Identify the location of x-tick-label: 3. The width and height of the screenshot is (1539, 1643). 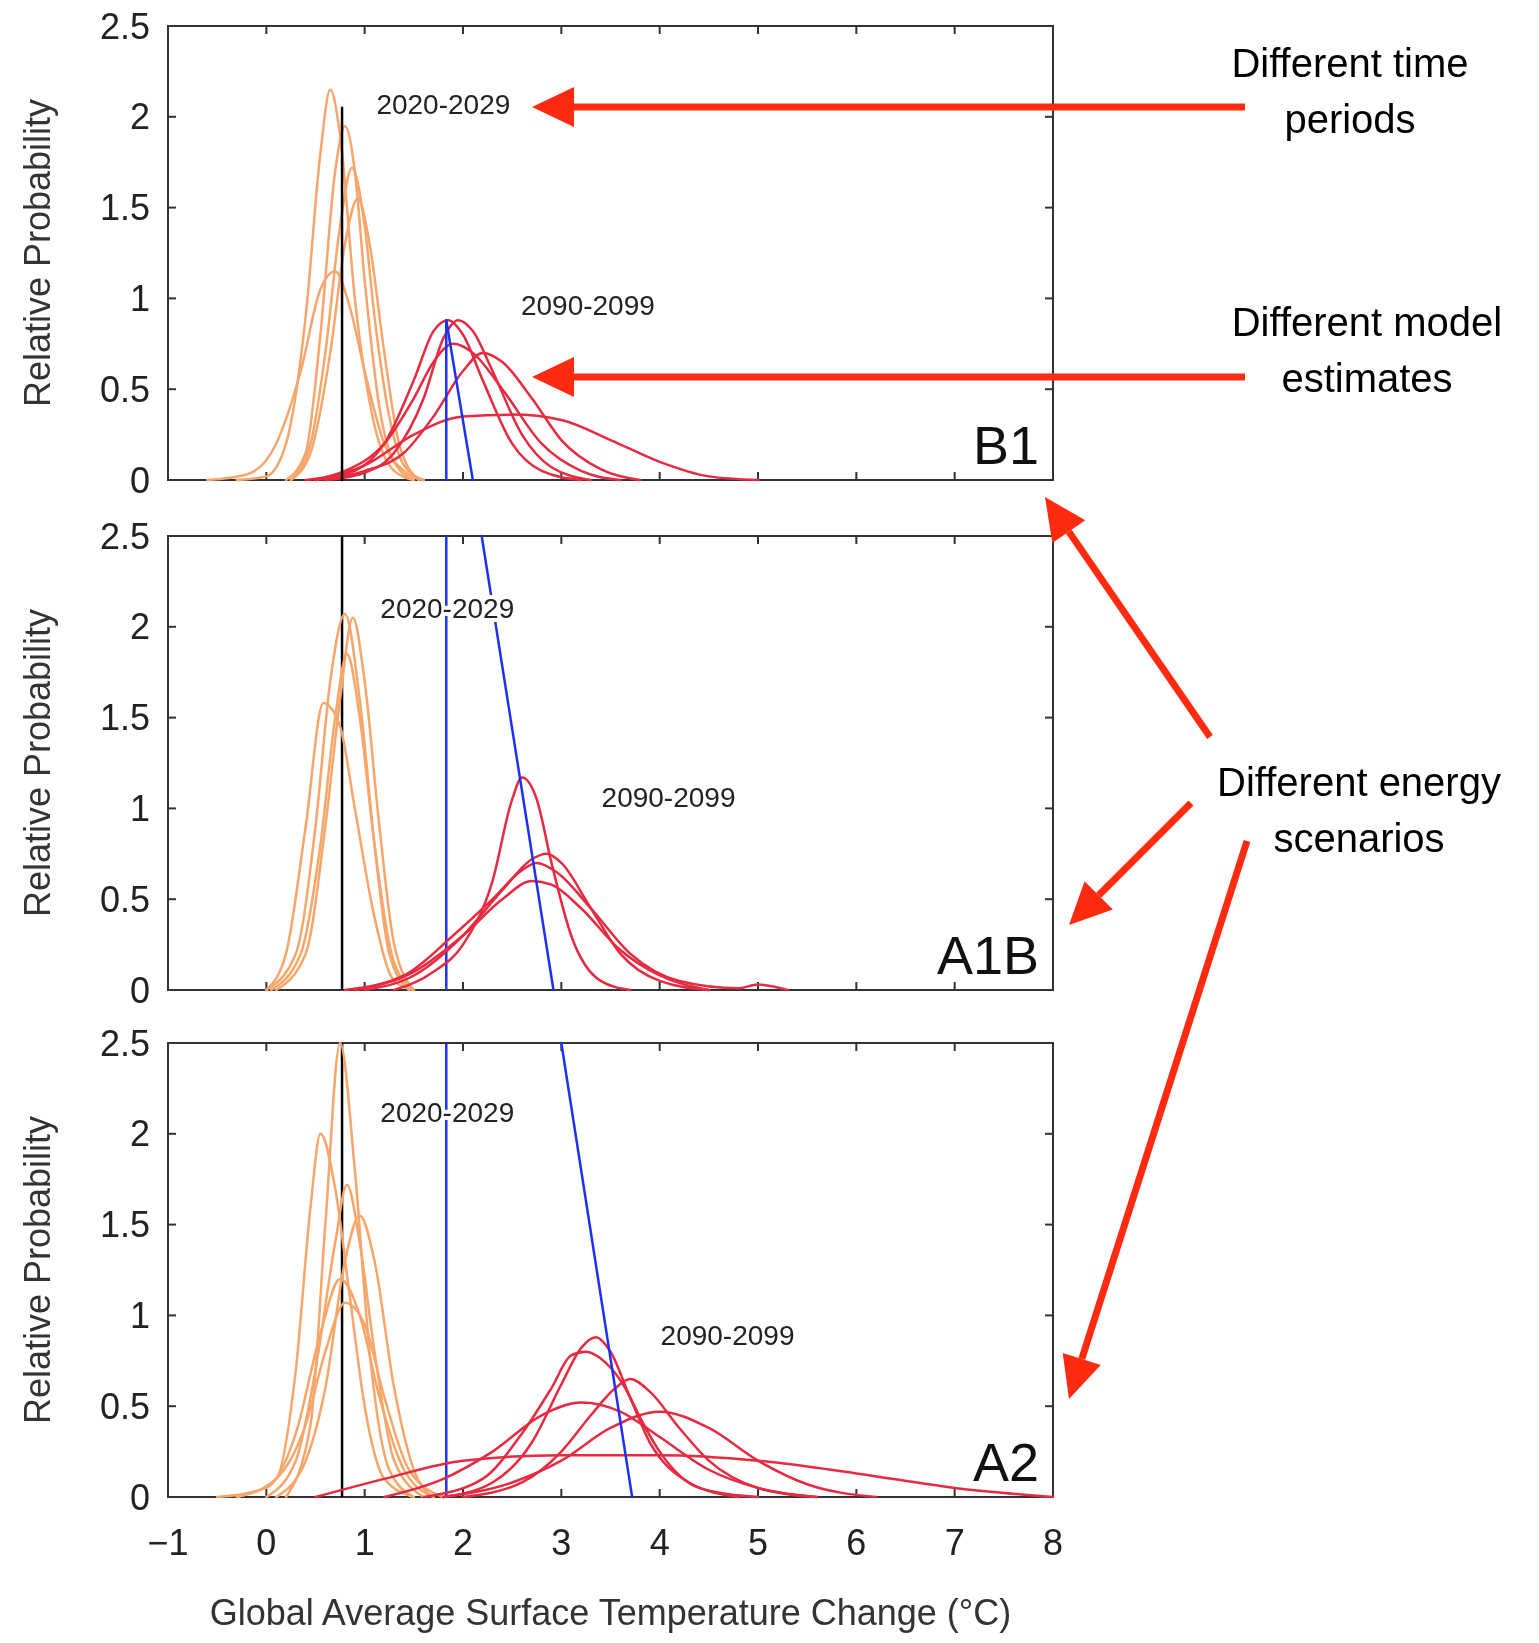
(561, 1542).